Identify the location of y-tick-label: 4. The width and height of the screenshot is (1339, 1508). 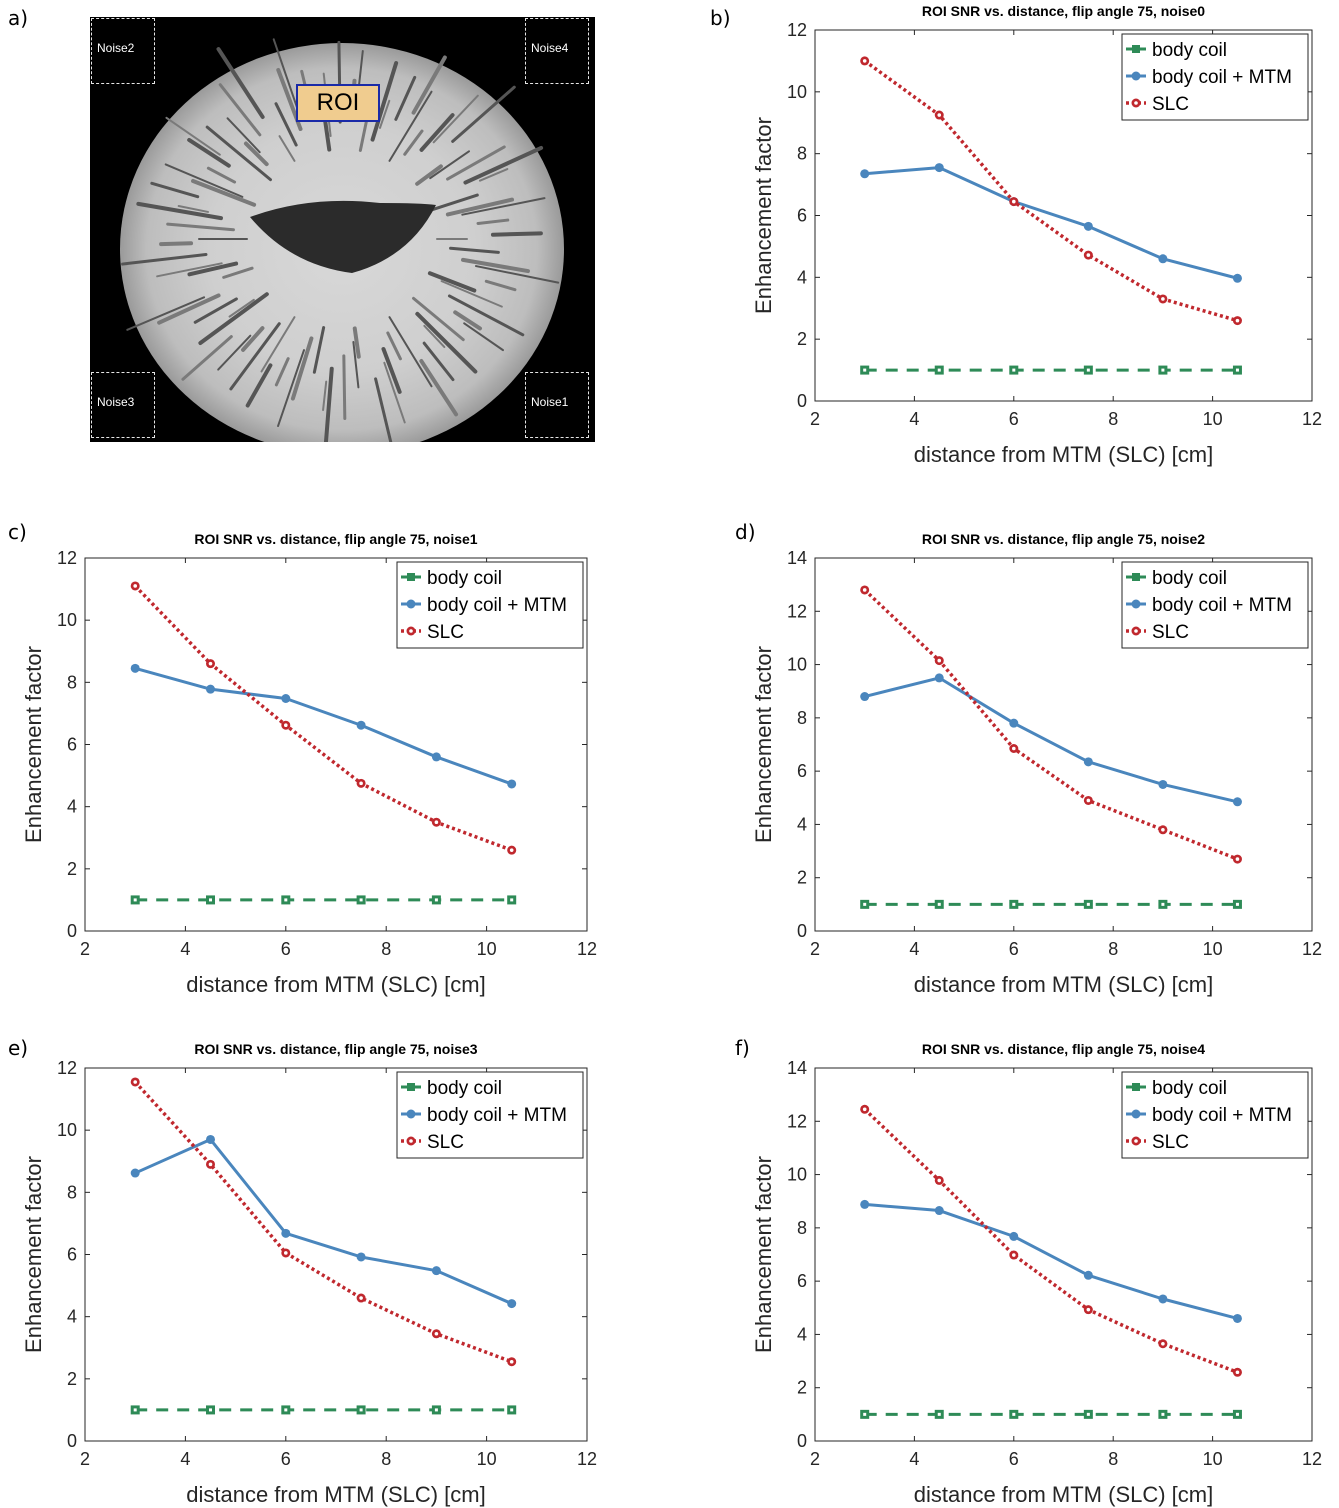
(802, 1334).